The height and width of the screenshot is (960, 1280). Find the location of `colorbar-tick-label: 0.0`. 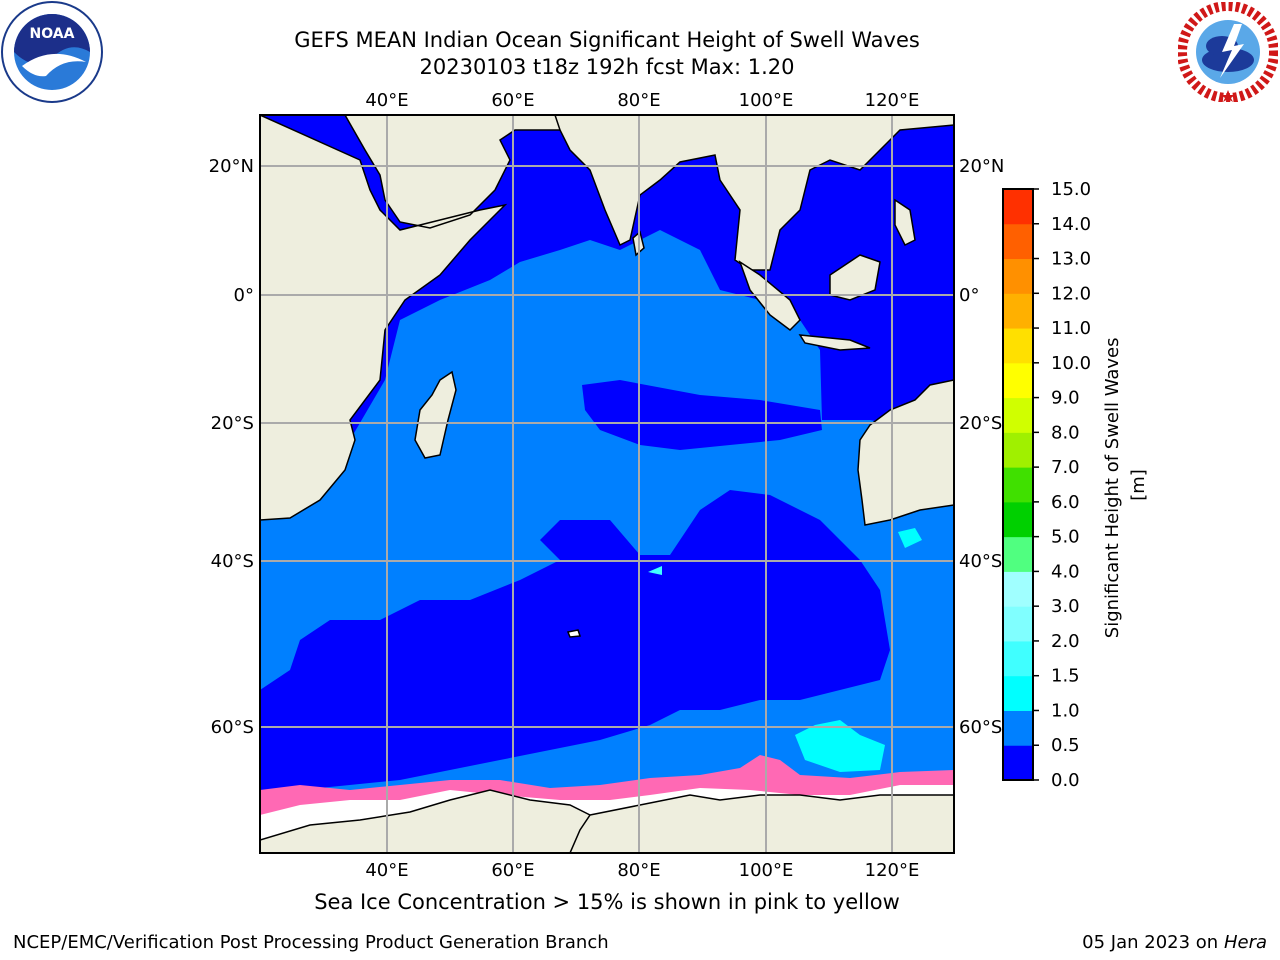

colorbar-tick-label: 0.0 is located at coordinates (1065, 780).